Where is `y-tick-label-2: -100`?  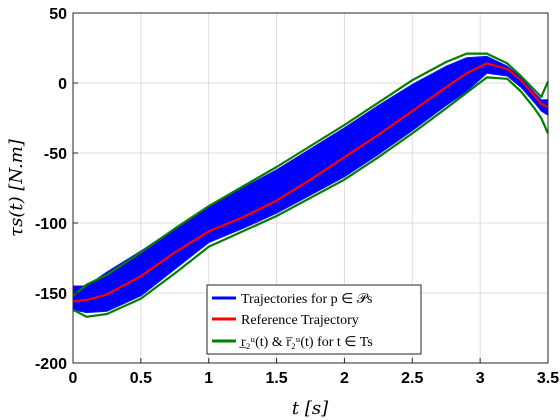 y-tick-label-2: -100 is located at coordinates (51, 224).